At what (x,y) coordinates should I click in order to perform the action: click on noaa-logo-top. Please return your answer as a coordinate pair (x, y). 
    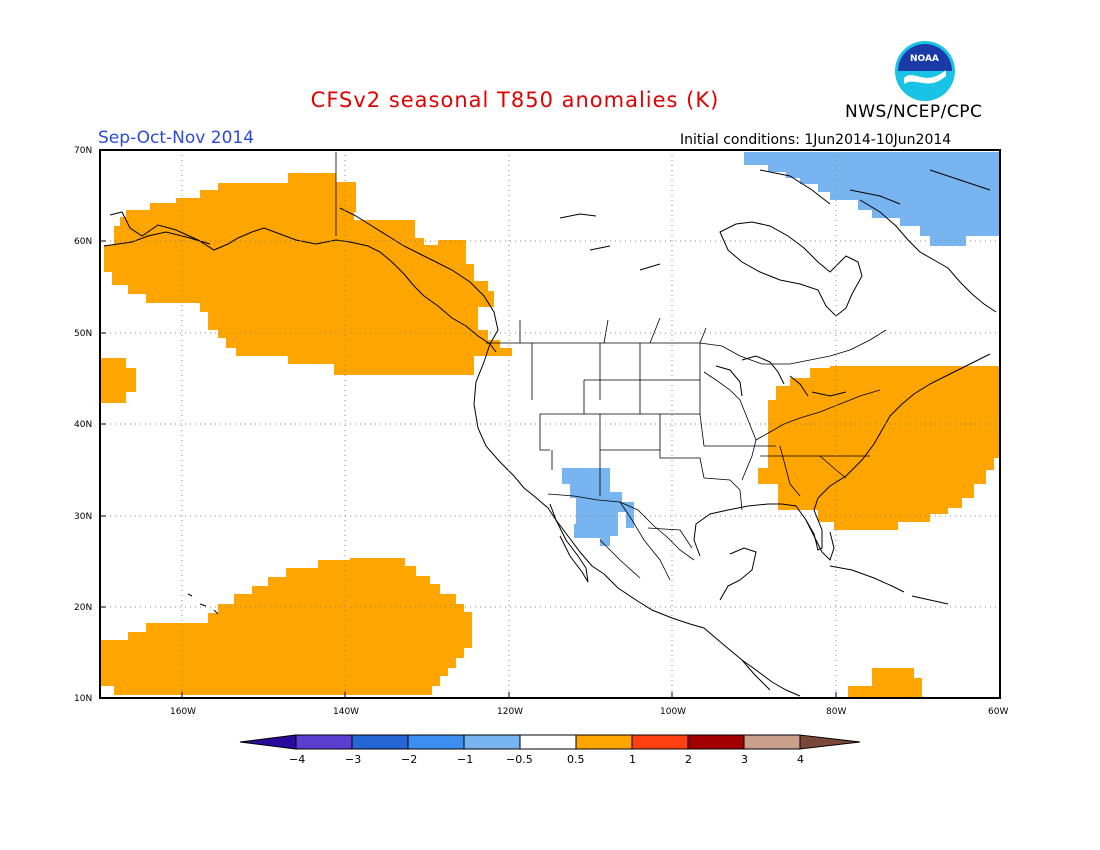
    Looking at the image, I should click on (925, 57).